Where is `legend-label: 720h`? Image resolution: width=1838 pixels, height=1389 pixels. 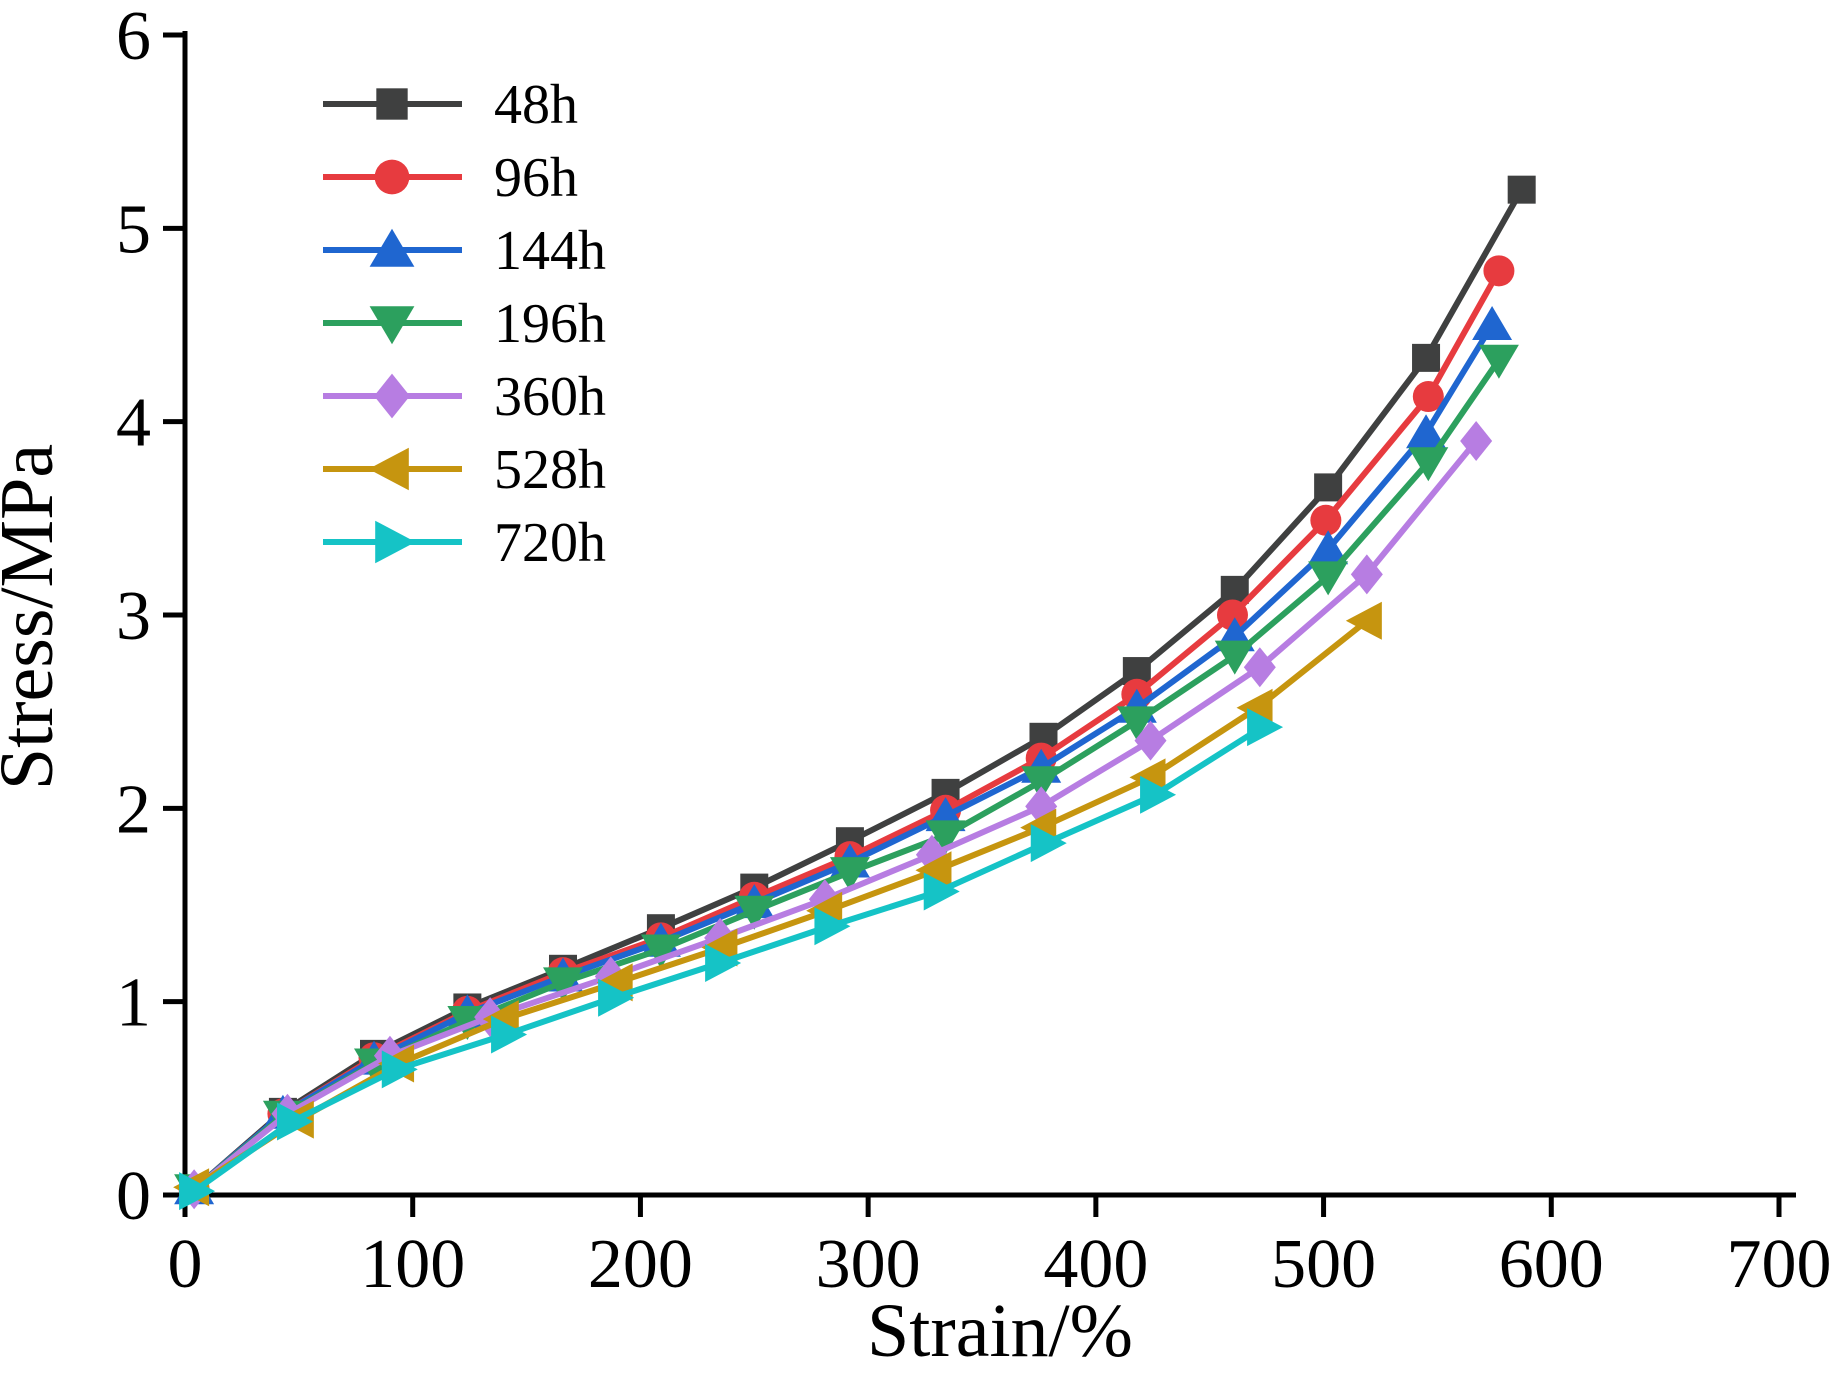
legend-label: 720h is located at coordinates (550, 543).